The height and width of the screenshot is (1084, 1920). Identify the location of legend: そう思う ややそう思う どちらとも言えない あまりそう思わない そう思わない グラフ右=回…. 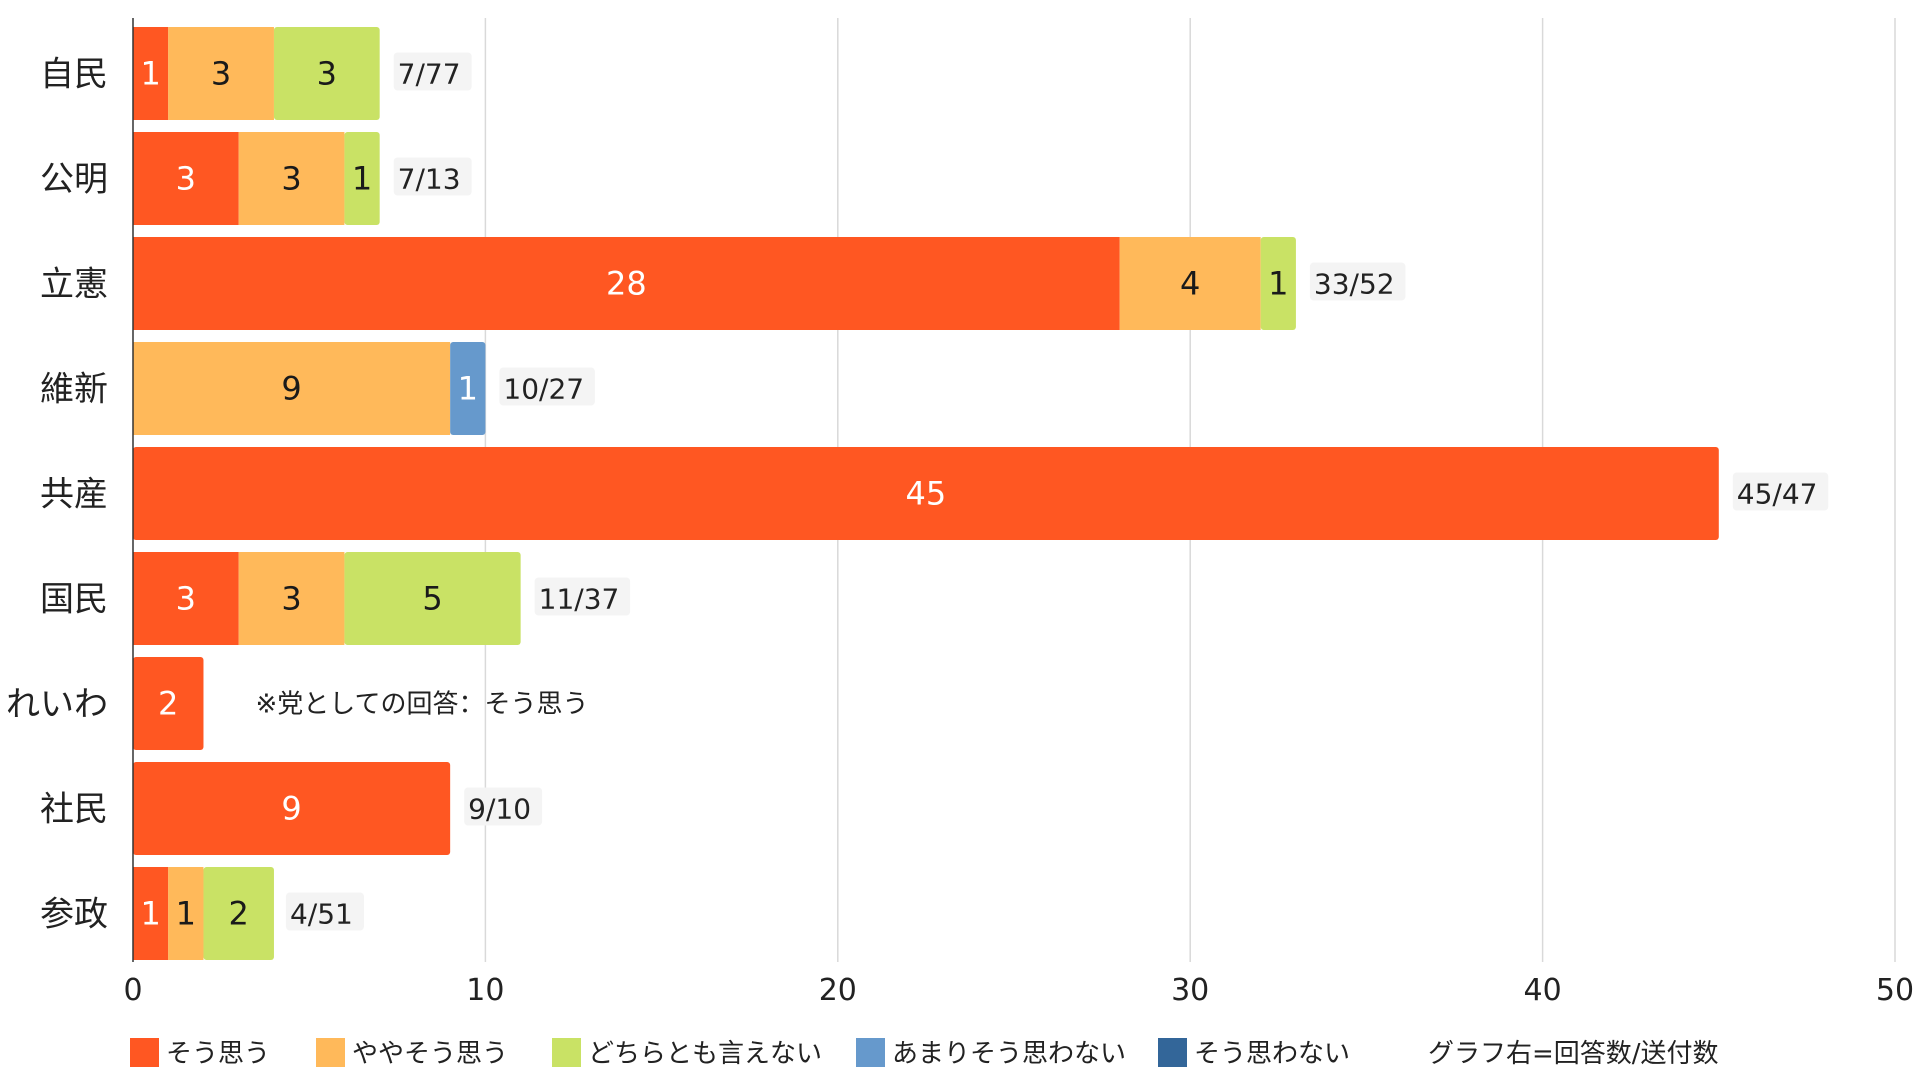
(924, 1053).